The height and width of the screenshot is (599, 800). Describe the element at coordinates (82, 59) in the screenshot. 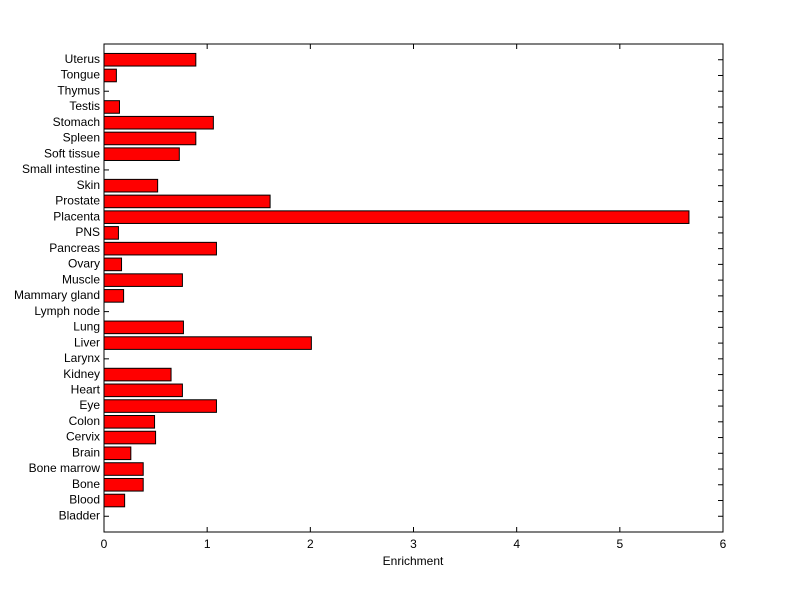

I see `y-tick-label: Uterus` at that location.